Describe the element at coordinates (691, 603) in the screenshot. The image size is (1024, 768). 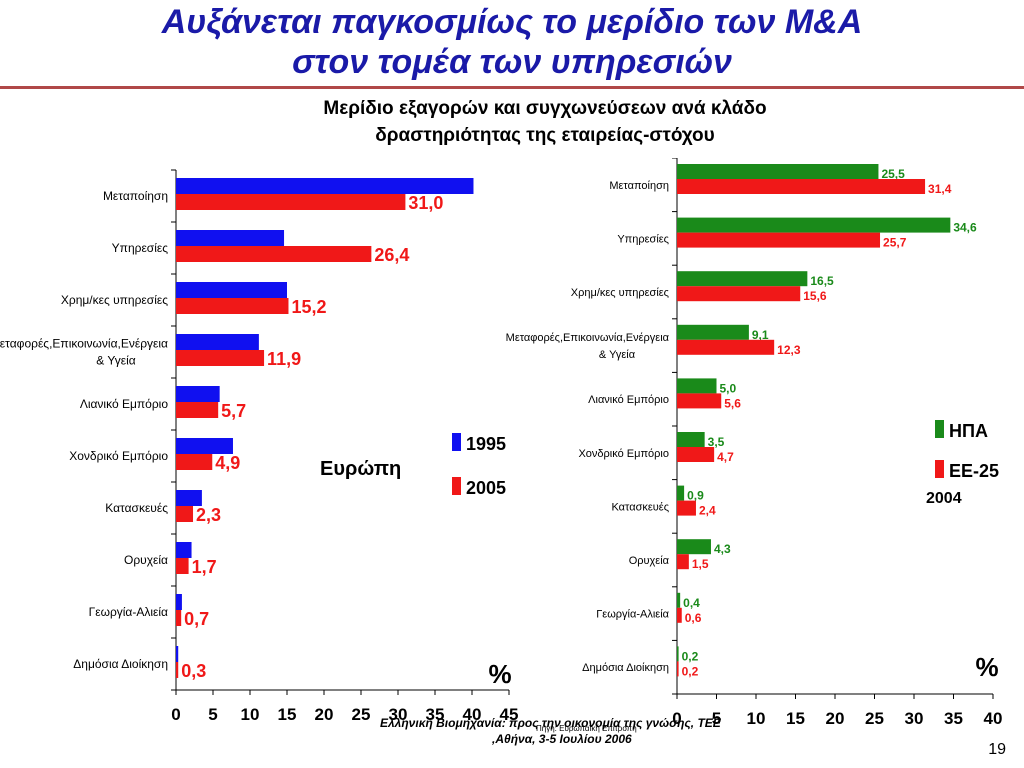
I see `data-label: 0,4` at that location.